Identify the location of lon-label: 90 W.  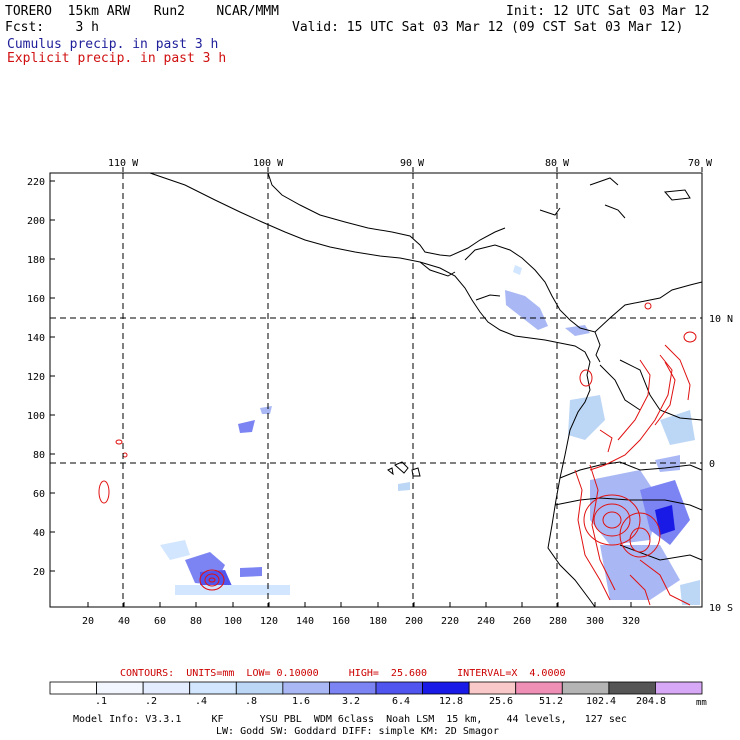
(412, 163).